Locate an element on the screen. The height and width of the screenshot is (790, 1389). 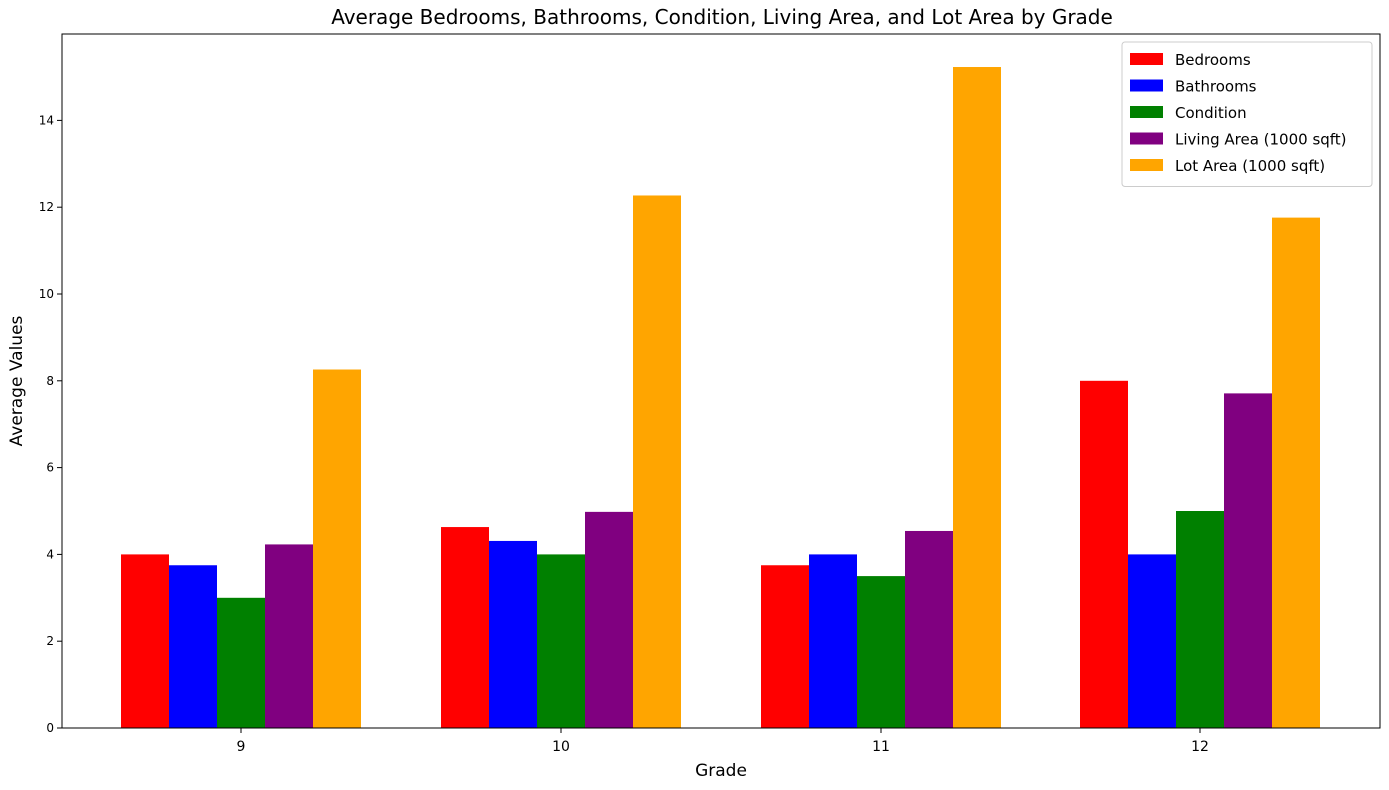
y-tick-label: 12 is located at coordinates (46, 207).